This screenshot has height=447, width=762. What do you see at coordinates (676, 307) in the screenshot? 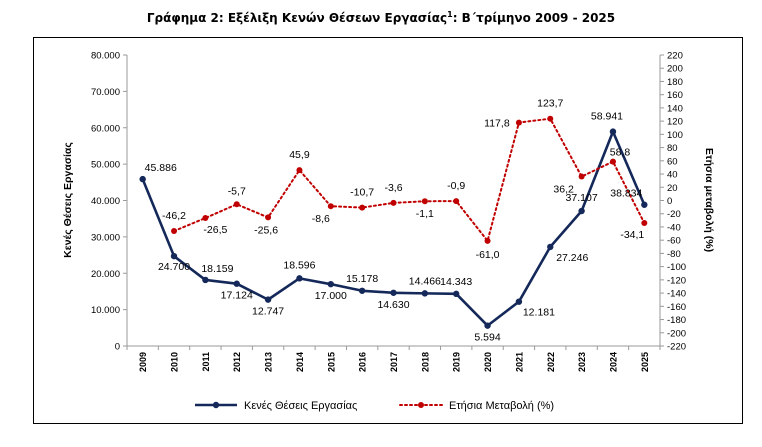
I see `y2-tick-label: -160` at bounding box center [676, 307].